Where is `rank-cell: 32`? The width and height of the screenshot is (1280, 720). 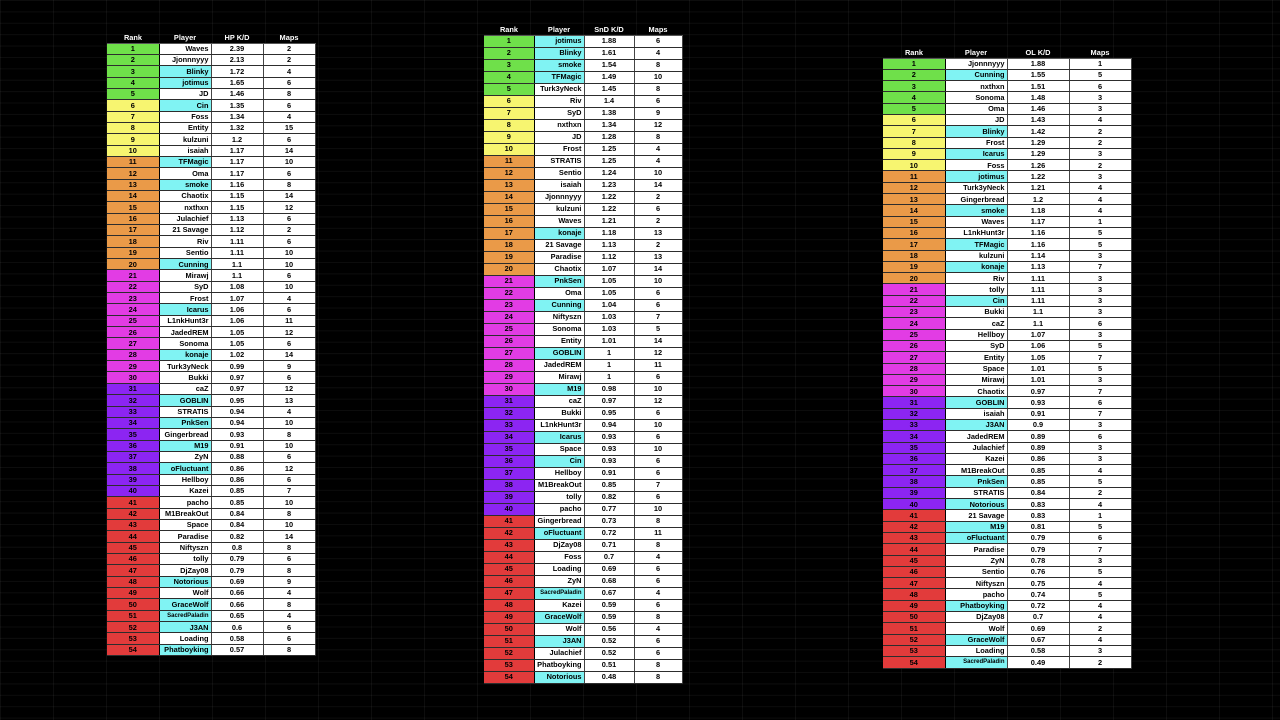
rank-cell: 32 is located at coordinates (509, 413).